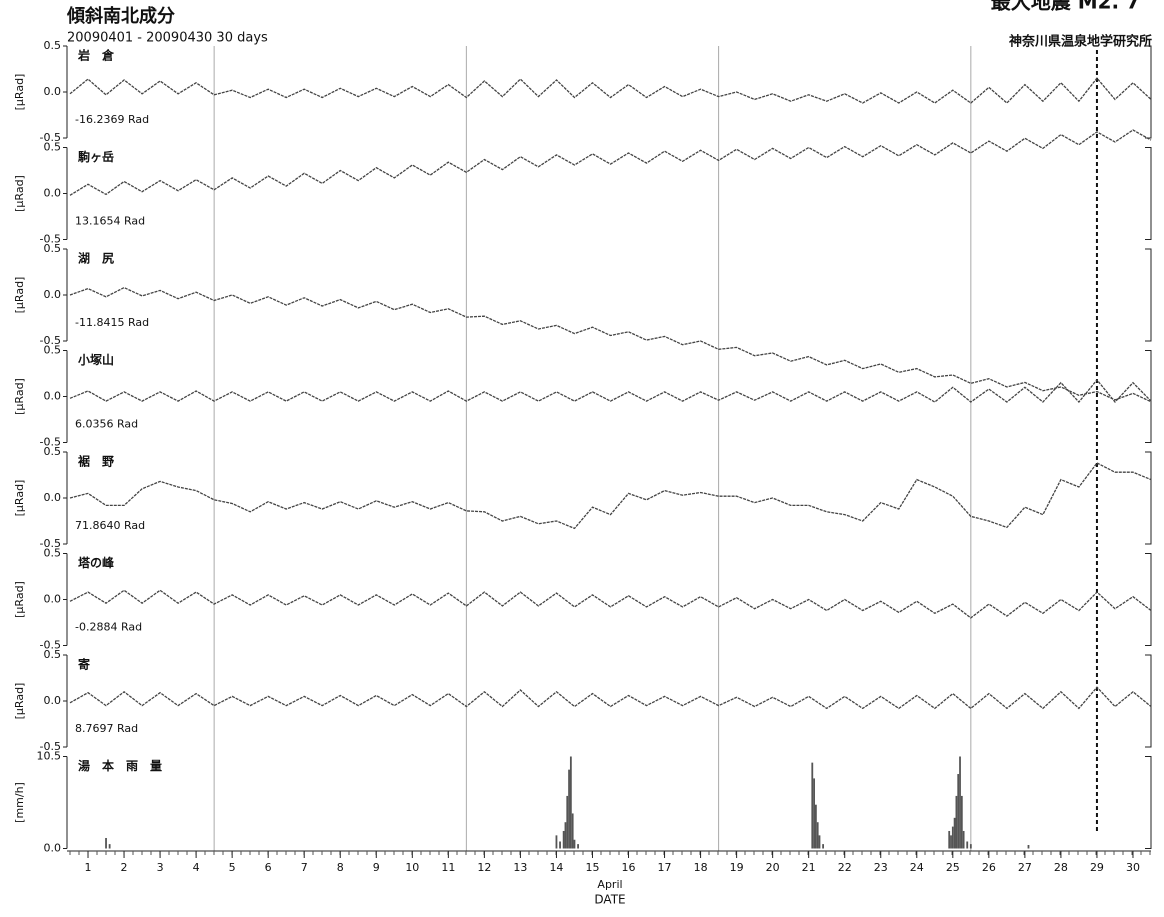 Image resolution: width=1164 pixels, height=917 pixels. I want to click on x-tick-label: 15, so click(592, 867).